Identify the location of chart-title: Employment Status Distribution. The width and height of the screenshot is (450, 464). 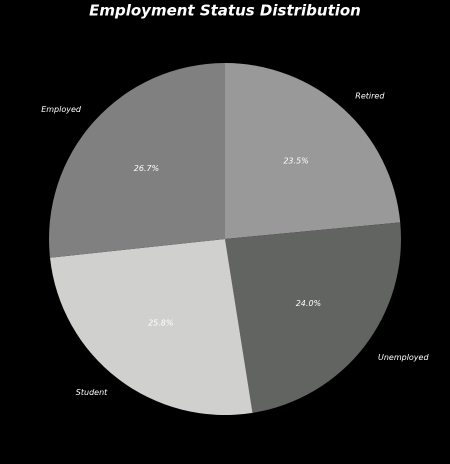
(225, 11).